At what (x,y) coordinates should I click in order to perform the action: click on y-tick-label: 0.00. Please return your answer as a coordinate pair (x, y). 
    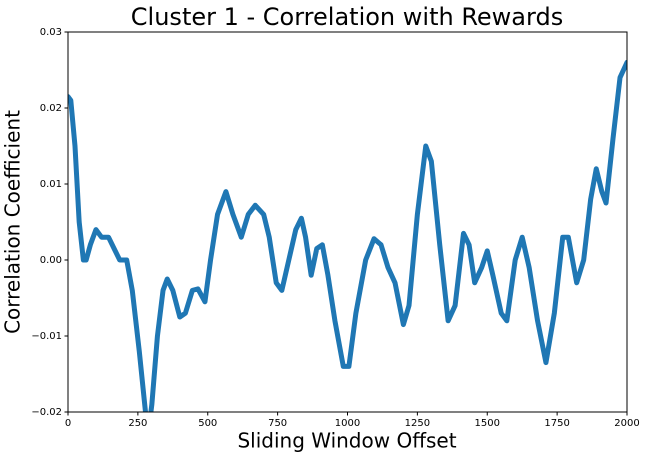
    Looking at the image, I should click on (51, 260).